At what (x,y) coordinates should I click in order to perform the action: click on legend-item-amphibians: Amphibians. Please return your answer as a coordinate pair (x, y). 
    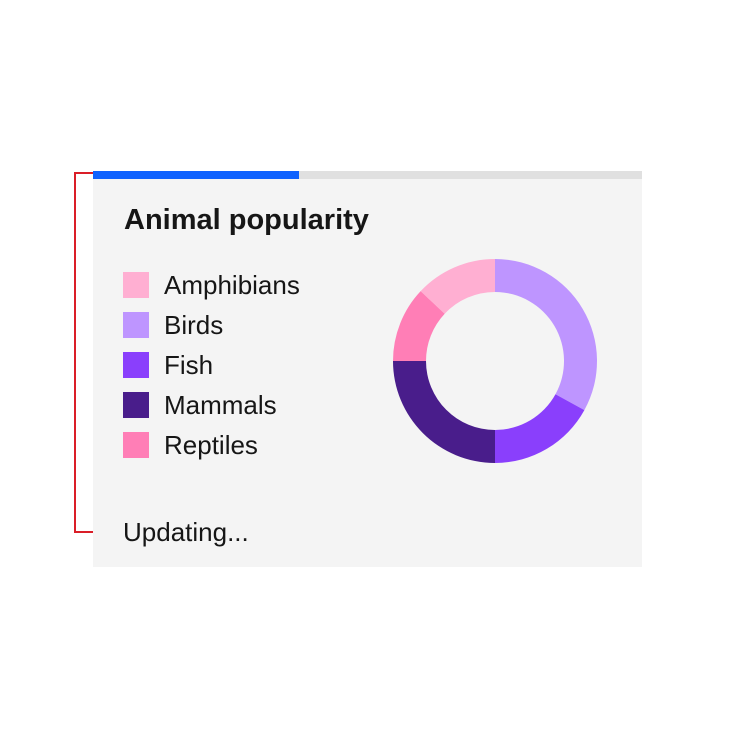
    Looking at the image, I should click on (211, 285).